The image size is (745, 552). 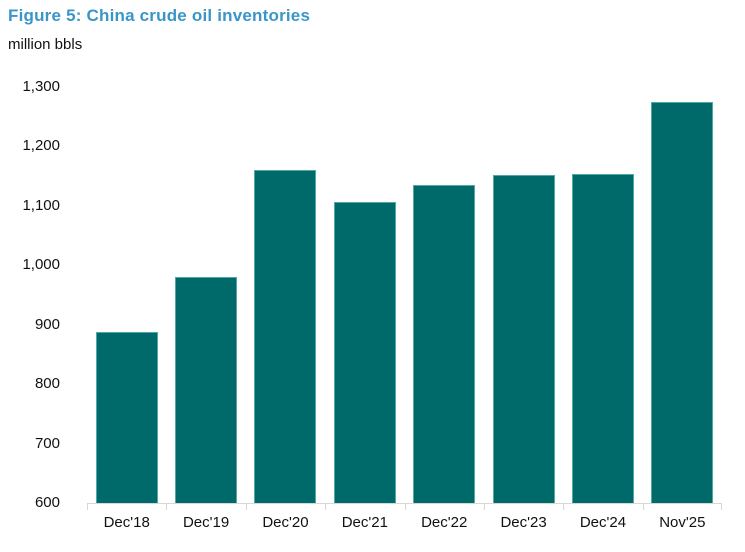 I want to click on y-axis-tick-label: 700, so click(x=47, y=443).